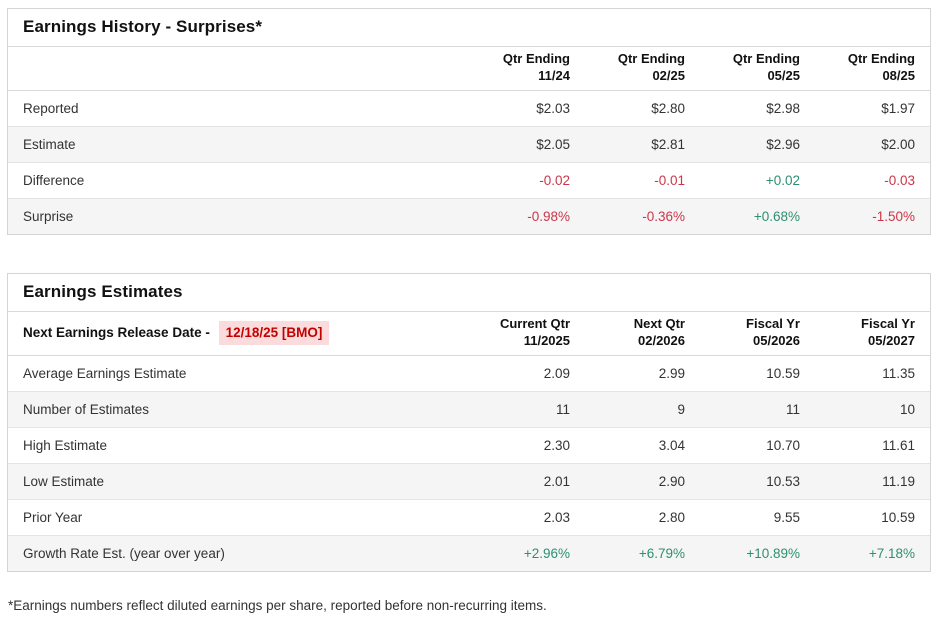 The width and height of the screenshot is (940, 617). What do you see at coordinates (872, 552) in the screenshot?
I see `value-cell: +7.18%` at bounding box center [872, 552].